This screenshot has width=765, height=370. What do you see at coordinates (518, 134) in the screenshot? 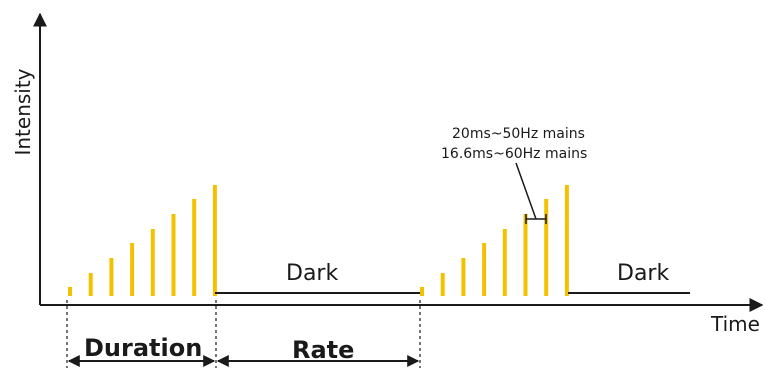
I see `annotation-line-1: 20ms~50Hz mains` at bounding box center [518, 134].